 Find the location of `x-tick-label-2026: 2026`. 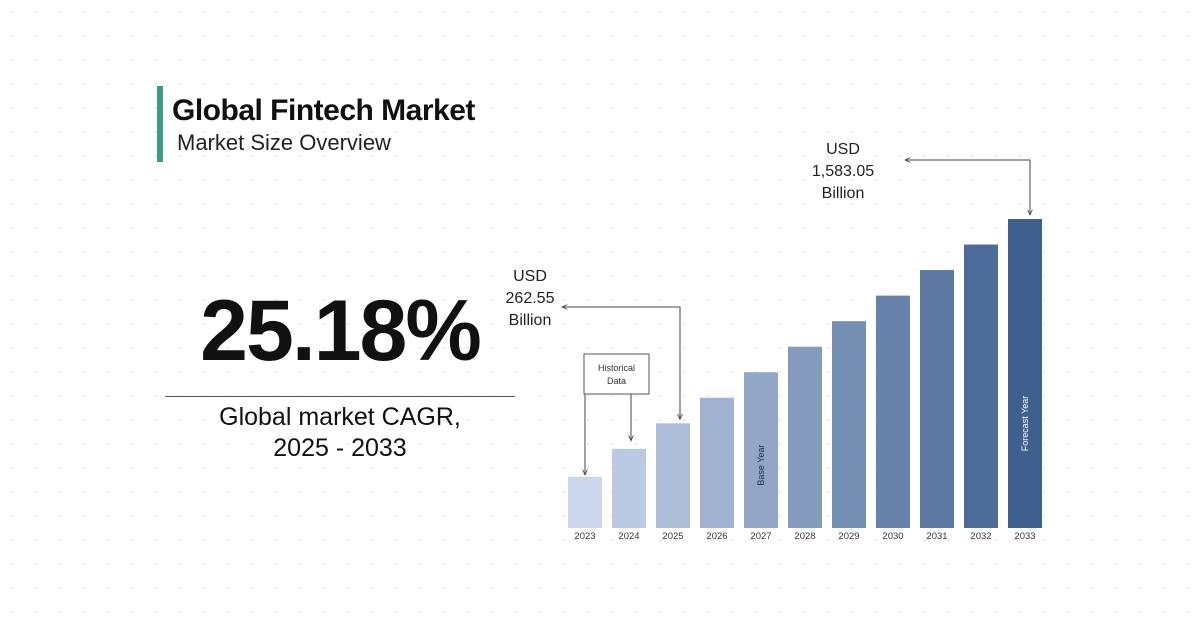

x-tick-label-2026: 2026 is located at coordinates (716, 536).